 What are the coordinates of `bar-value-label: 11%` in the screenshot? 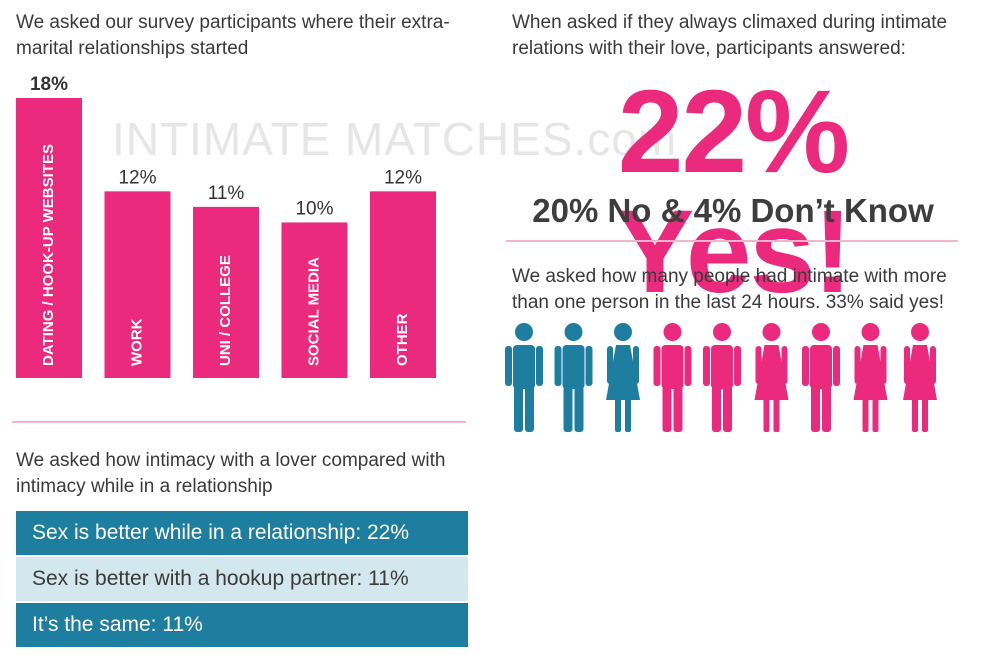 It's located at (226, 193).